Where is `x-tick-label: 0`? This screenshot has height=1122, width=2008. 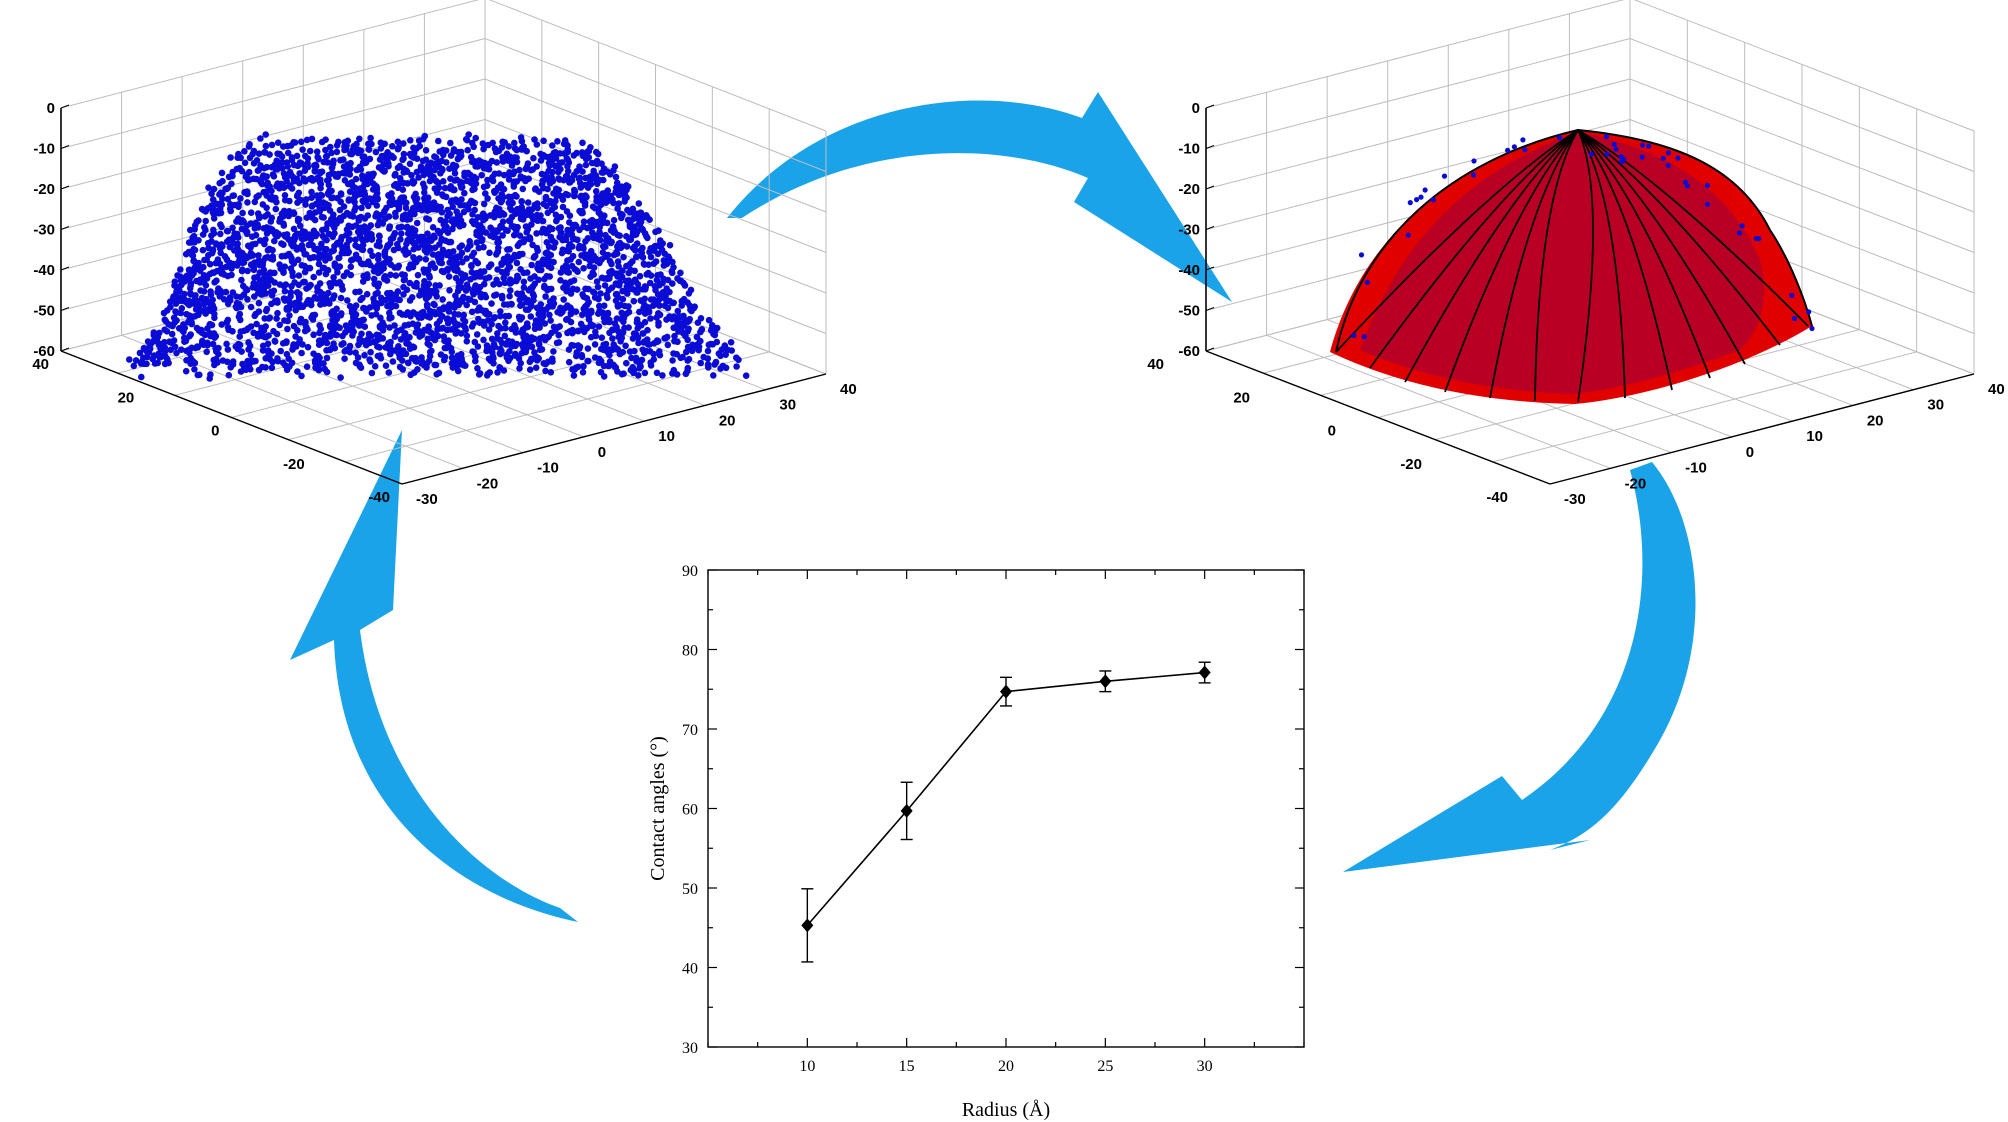
x-tick-label: 0 is located at coordinates (602, 452).